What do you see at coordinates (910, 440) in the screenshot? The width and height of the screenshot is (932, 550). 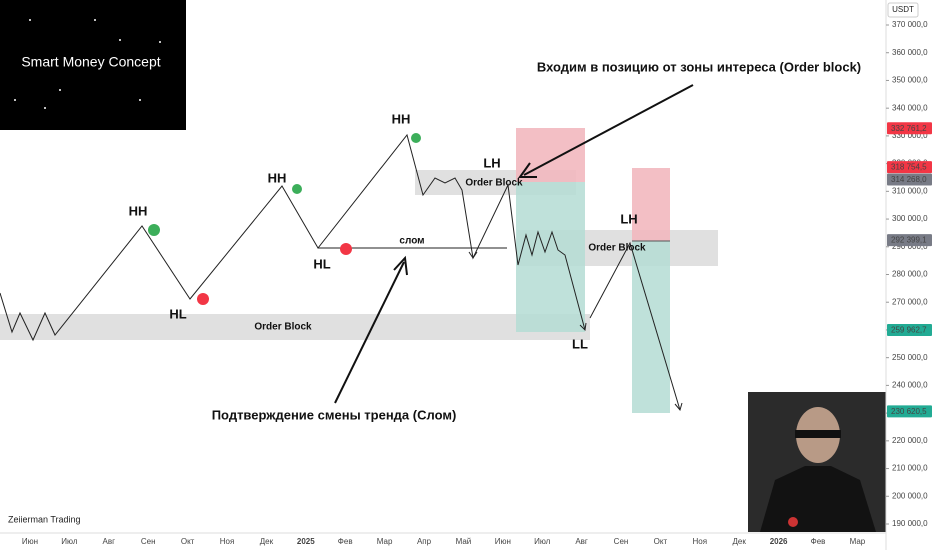 I see `y-tick-label: 220 000,0` at bounding box center [910, 440].